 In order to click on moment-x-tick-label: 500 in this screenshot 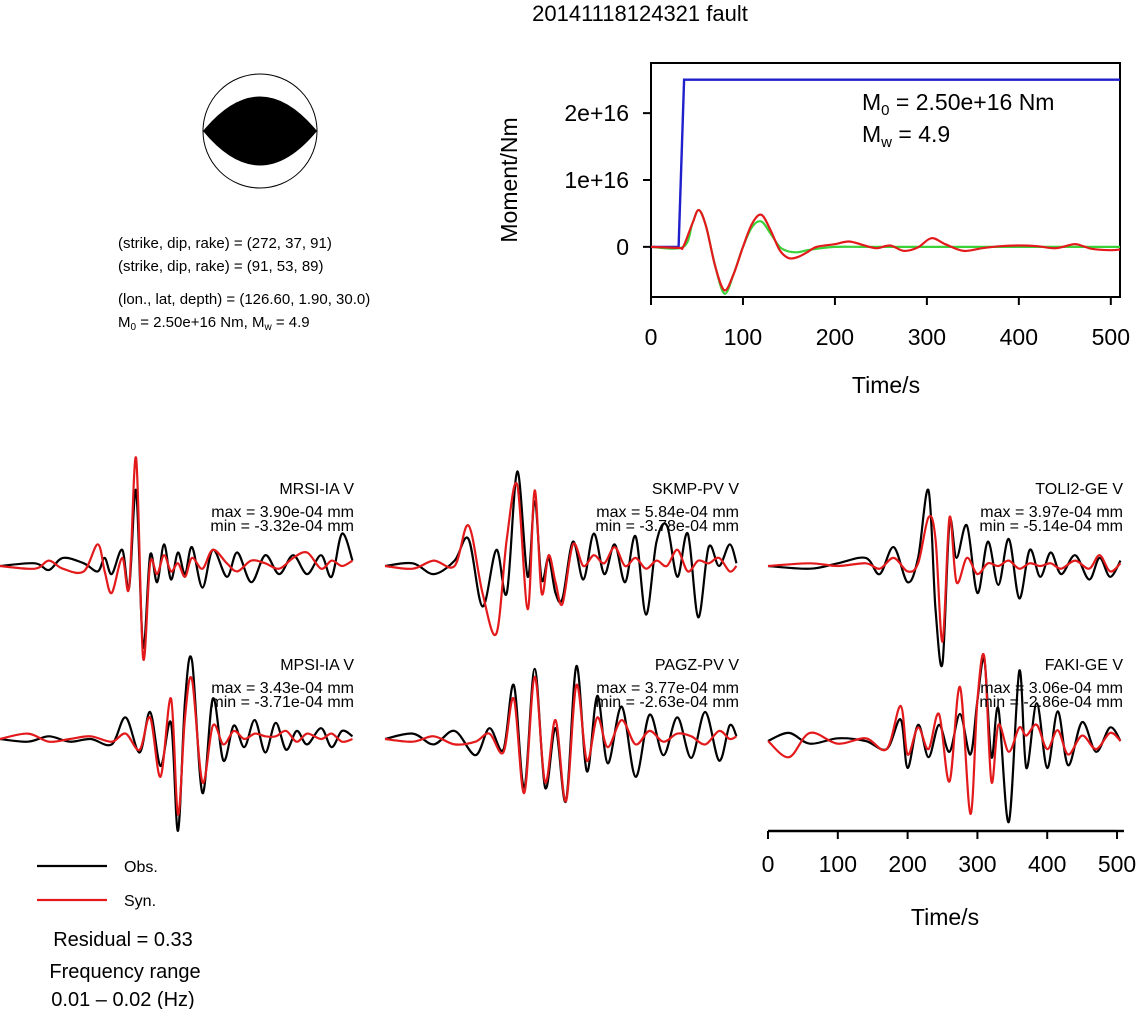, I will do `click(1111, 337)`.